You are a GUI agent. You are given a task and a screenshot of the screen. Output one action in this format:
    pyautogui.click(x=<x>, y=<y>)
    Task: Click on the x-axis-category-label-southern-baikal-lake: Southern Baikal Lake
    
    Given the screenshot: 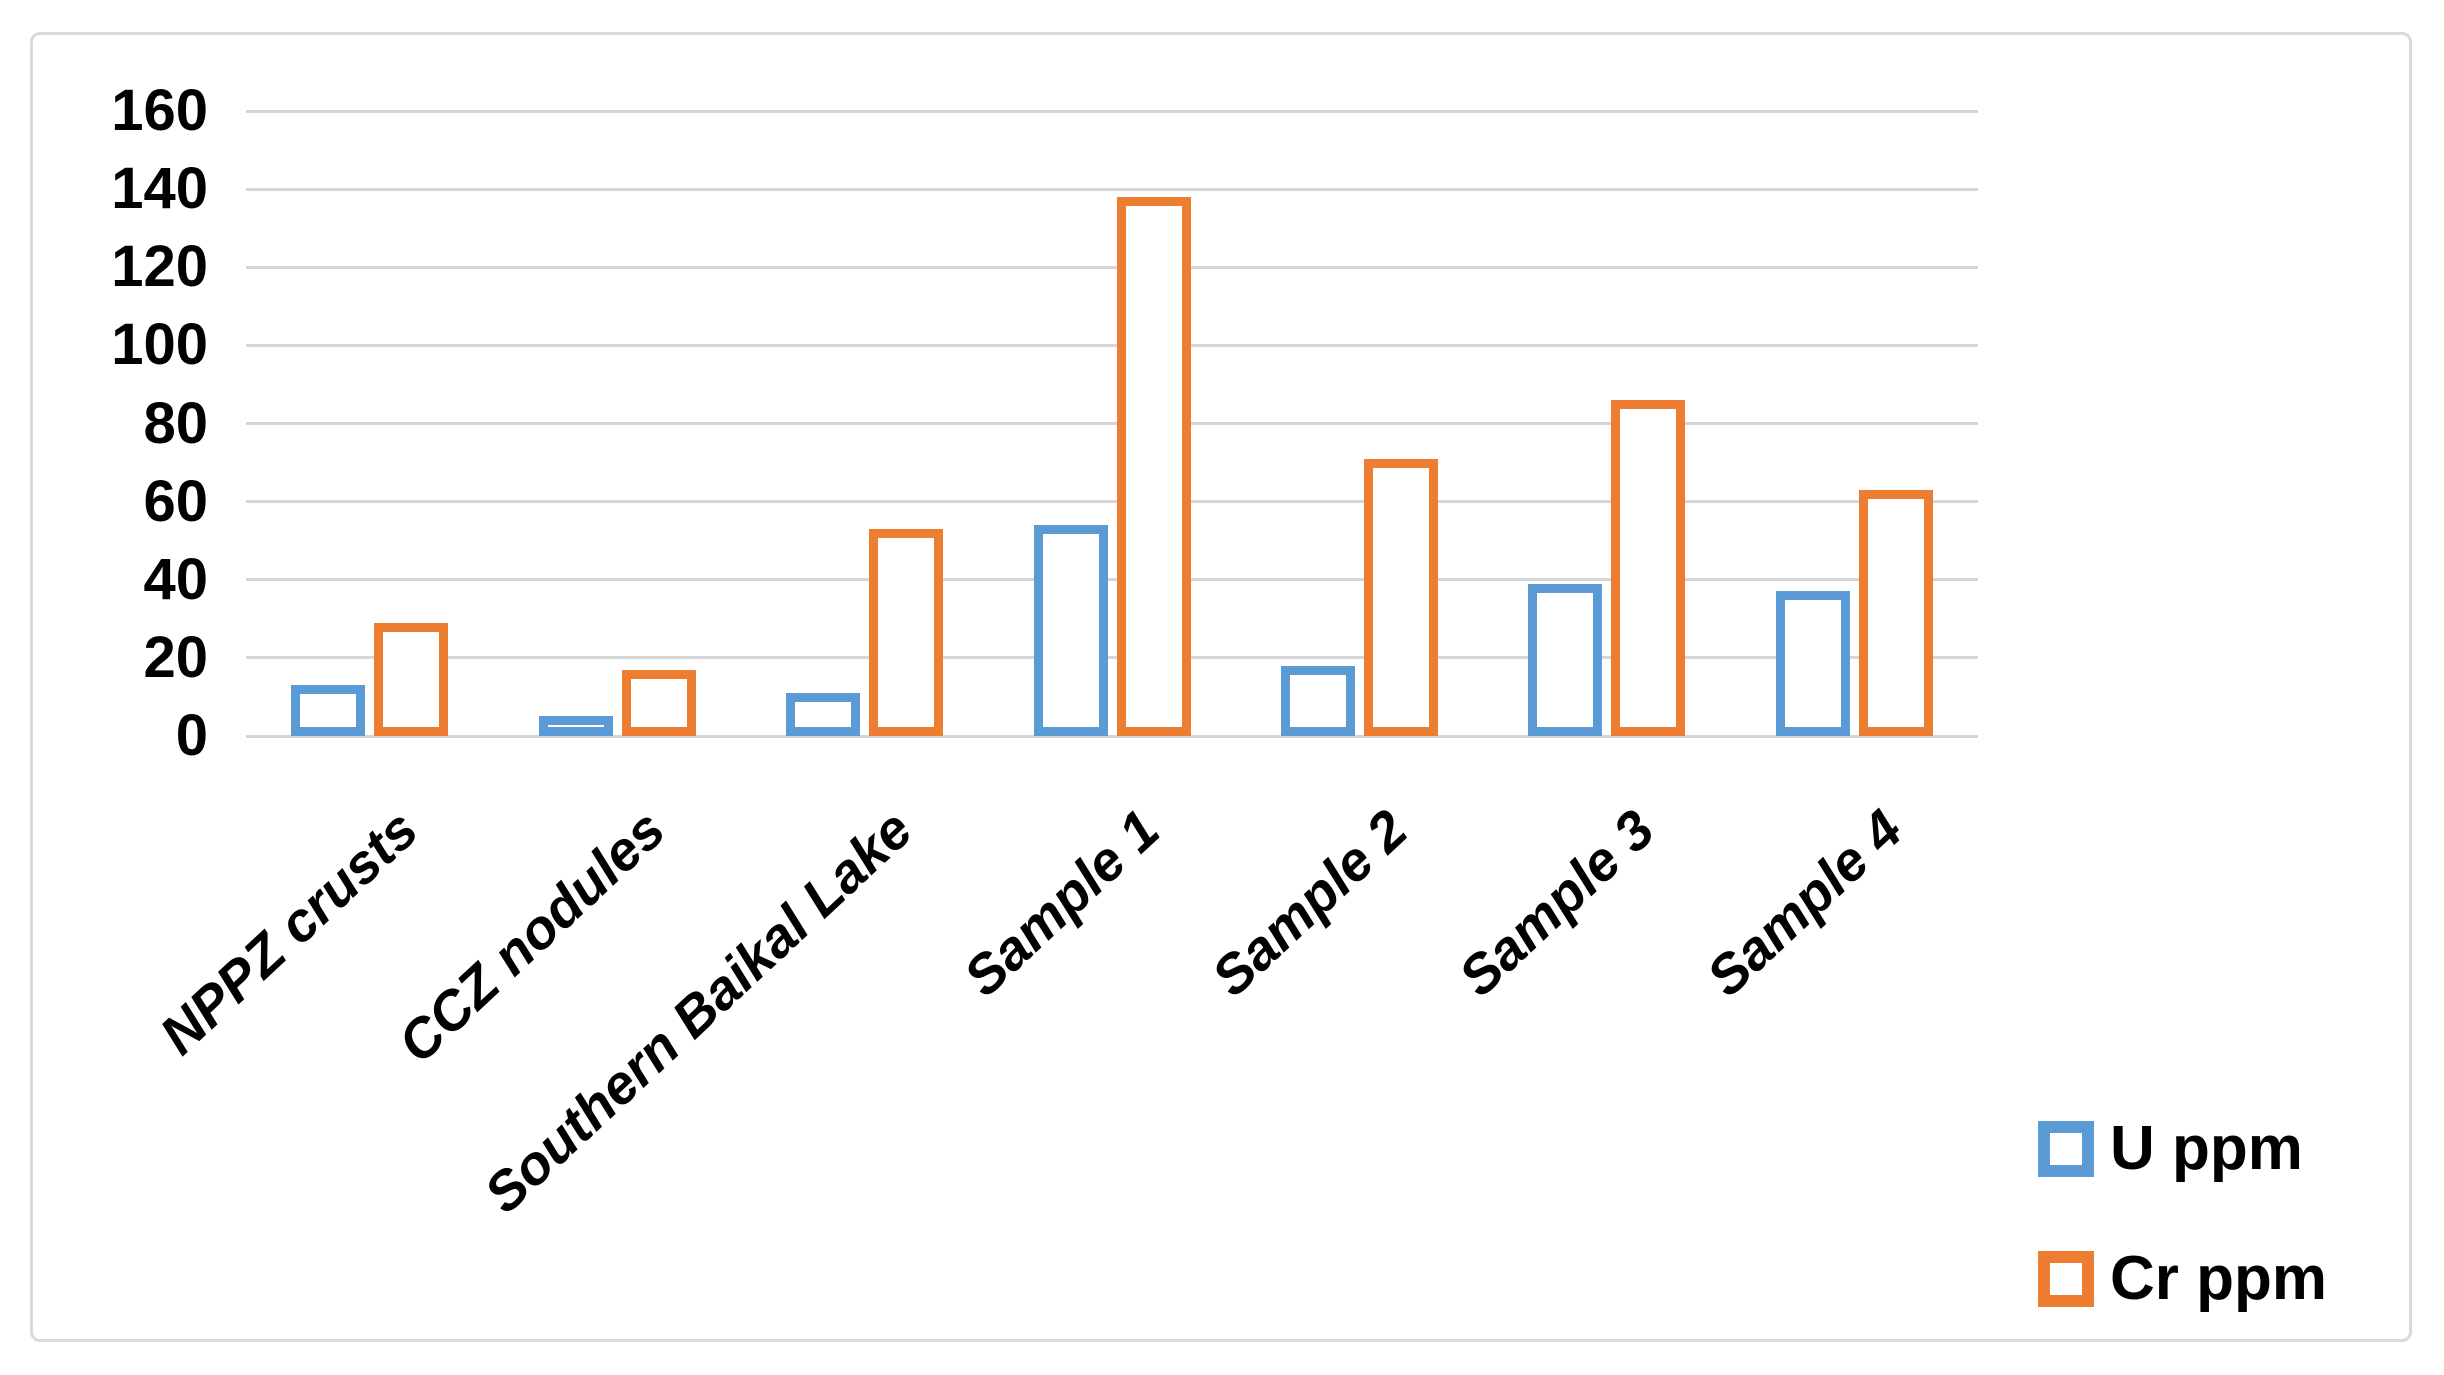 What is the action you would take?
    pyautogui.click(x=698, y=1011)
    